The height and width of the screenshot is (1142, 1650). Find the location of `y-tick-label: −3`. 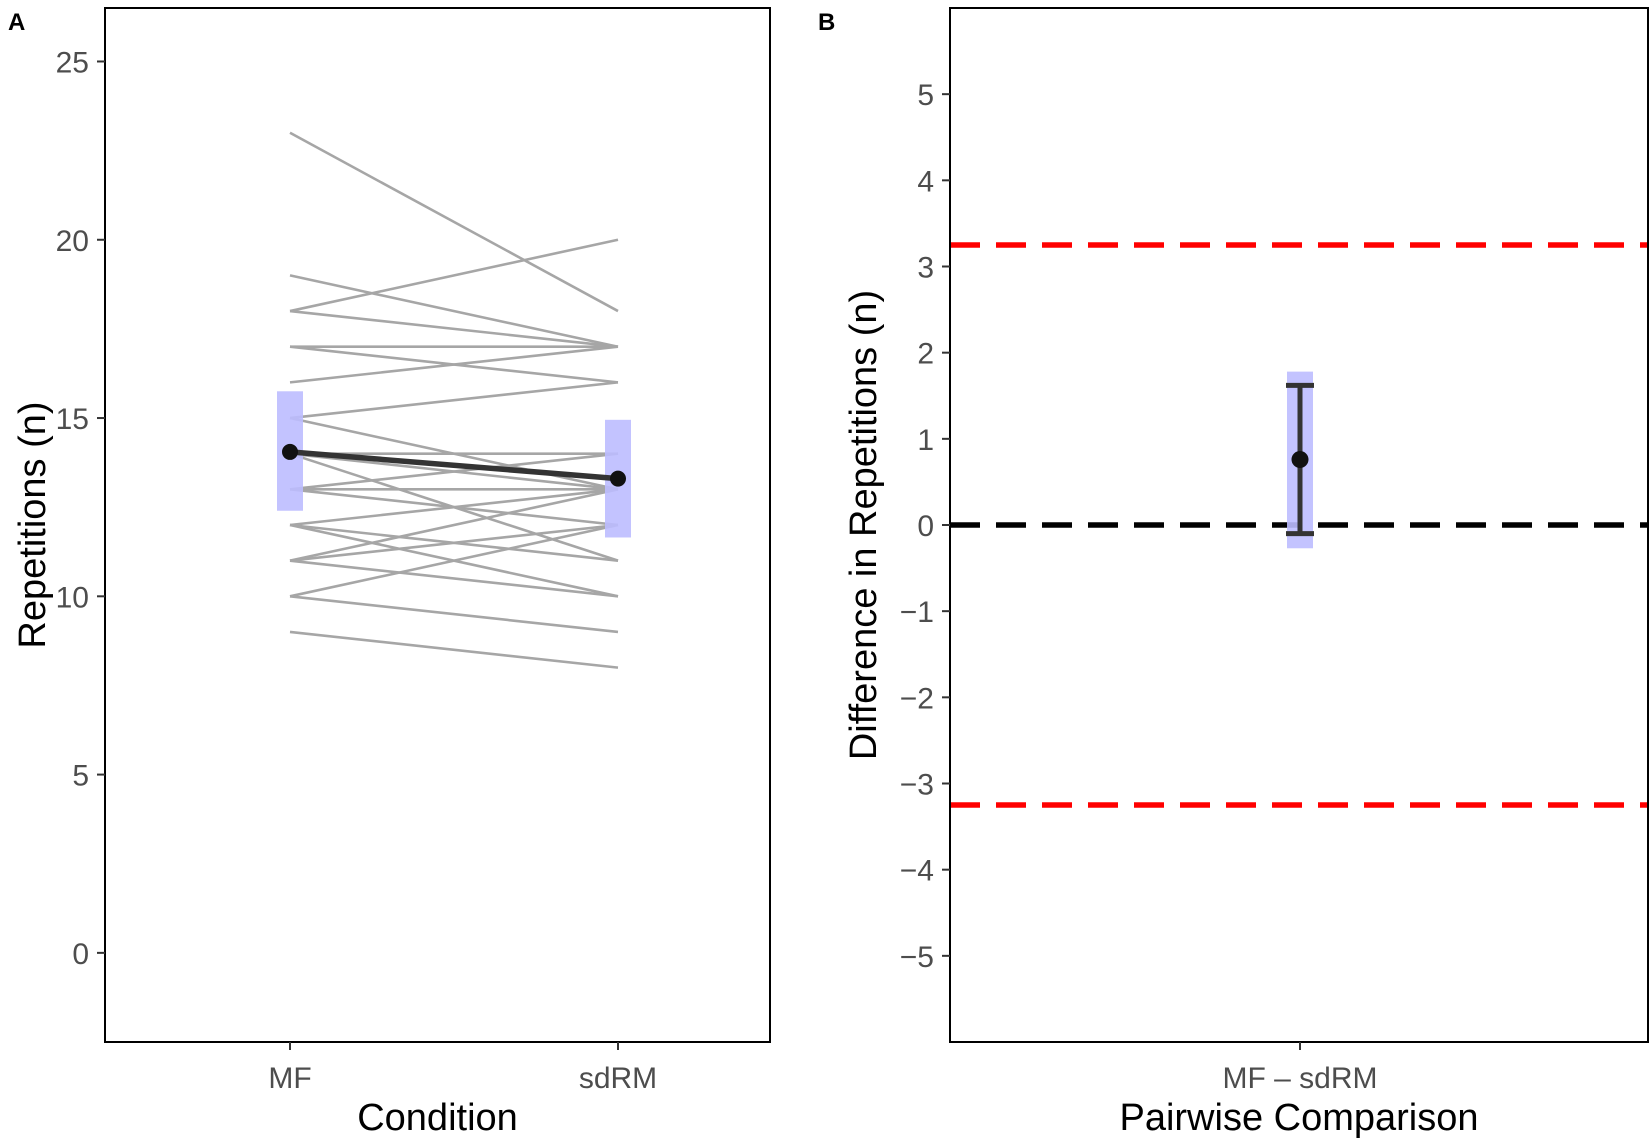

y-tick-label: −3 is located at coordinates (917, 785).